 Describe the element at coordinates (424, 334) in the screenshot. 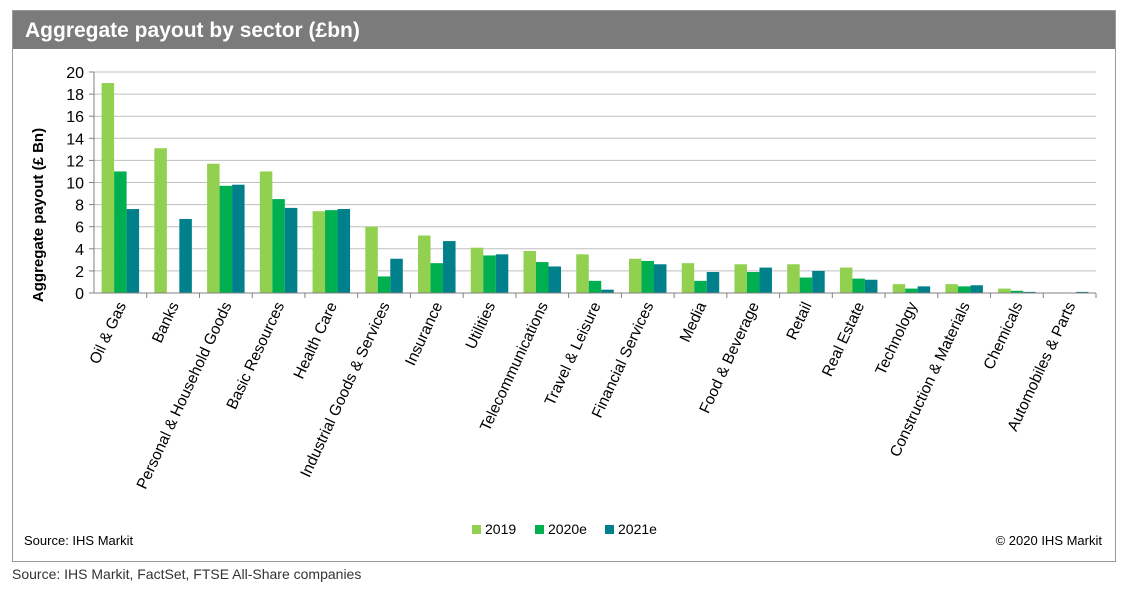

I see `x-tick-label: Insurance` at that location.